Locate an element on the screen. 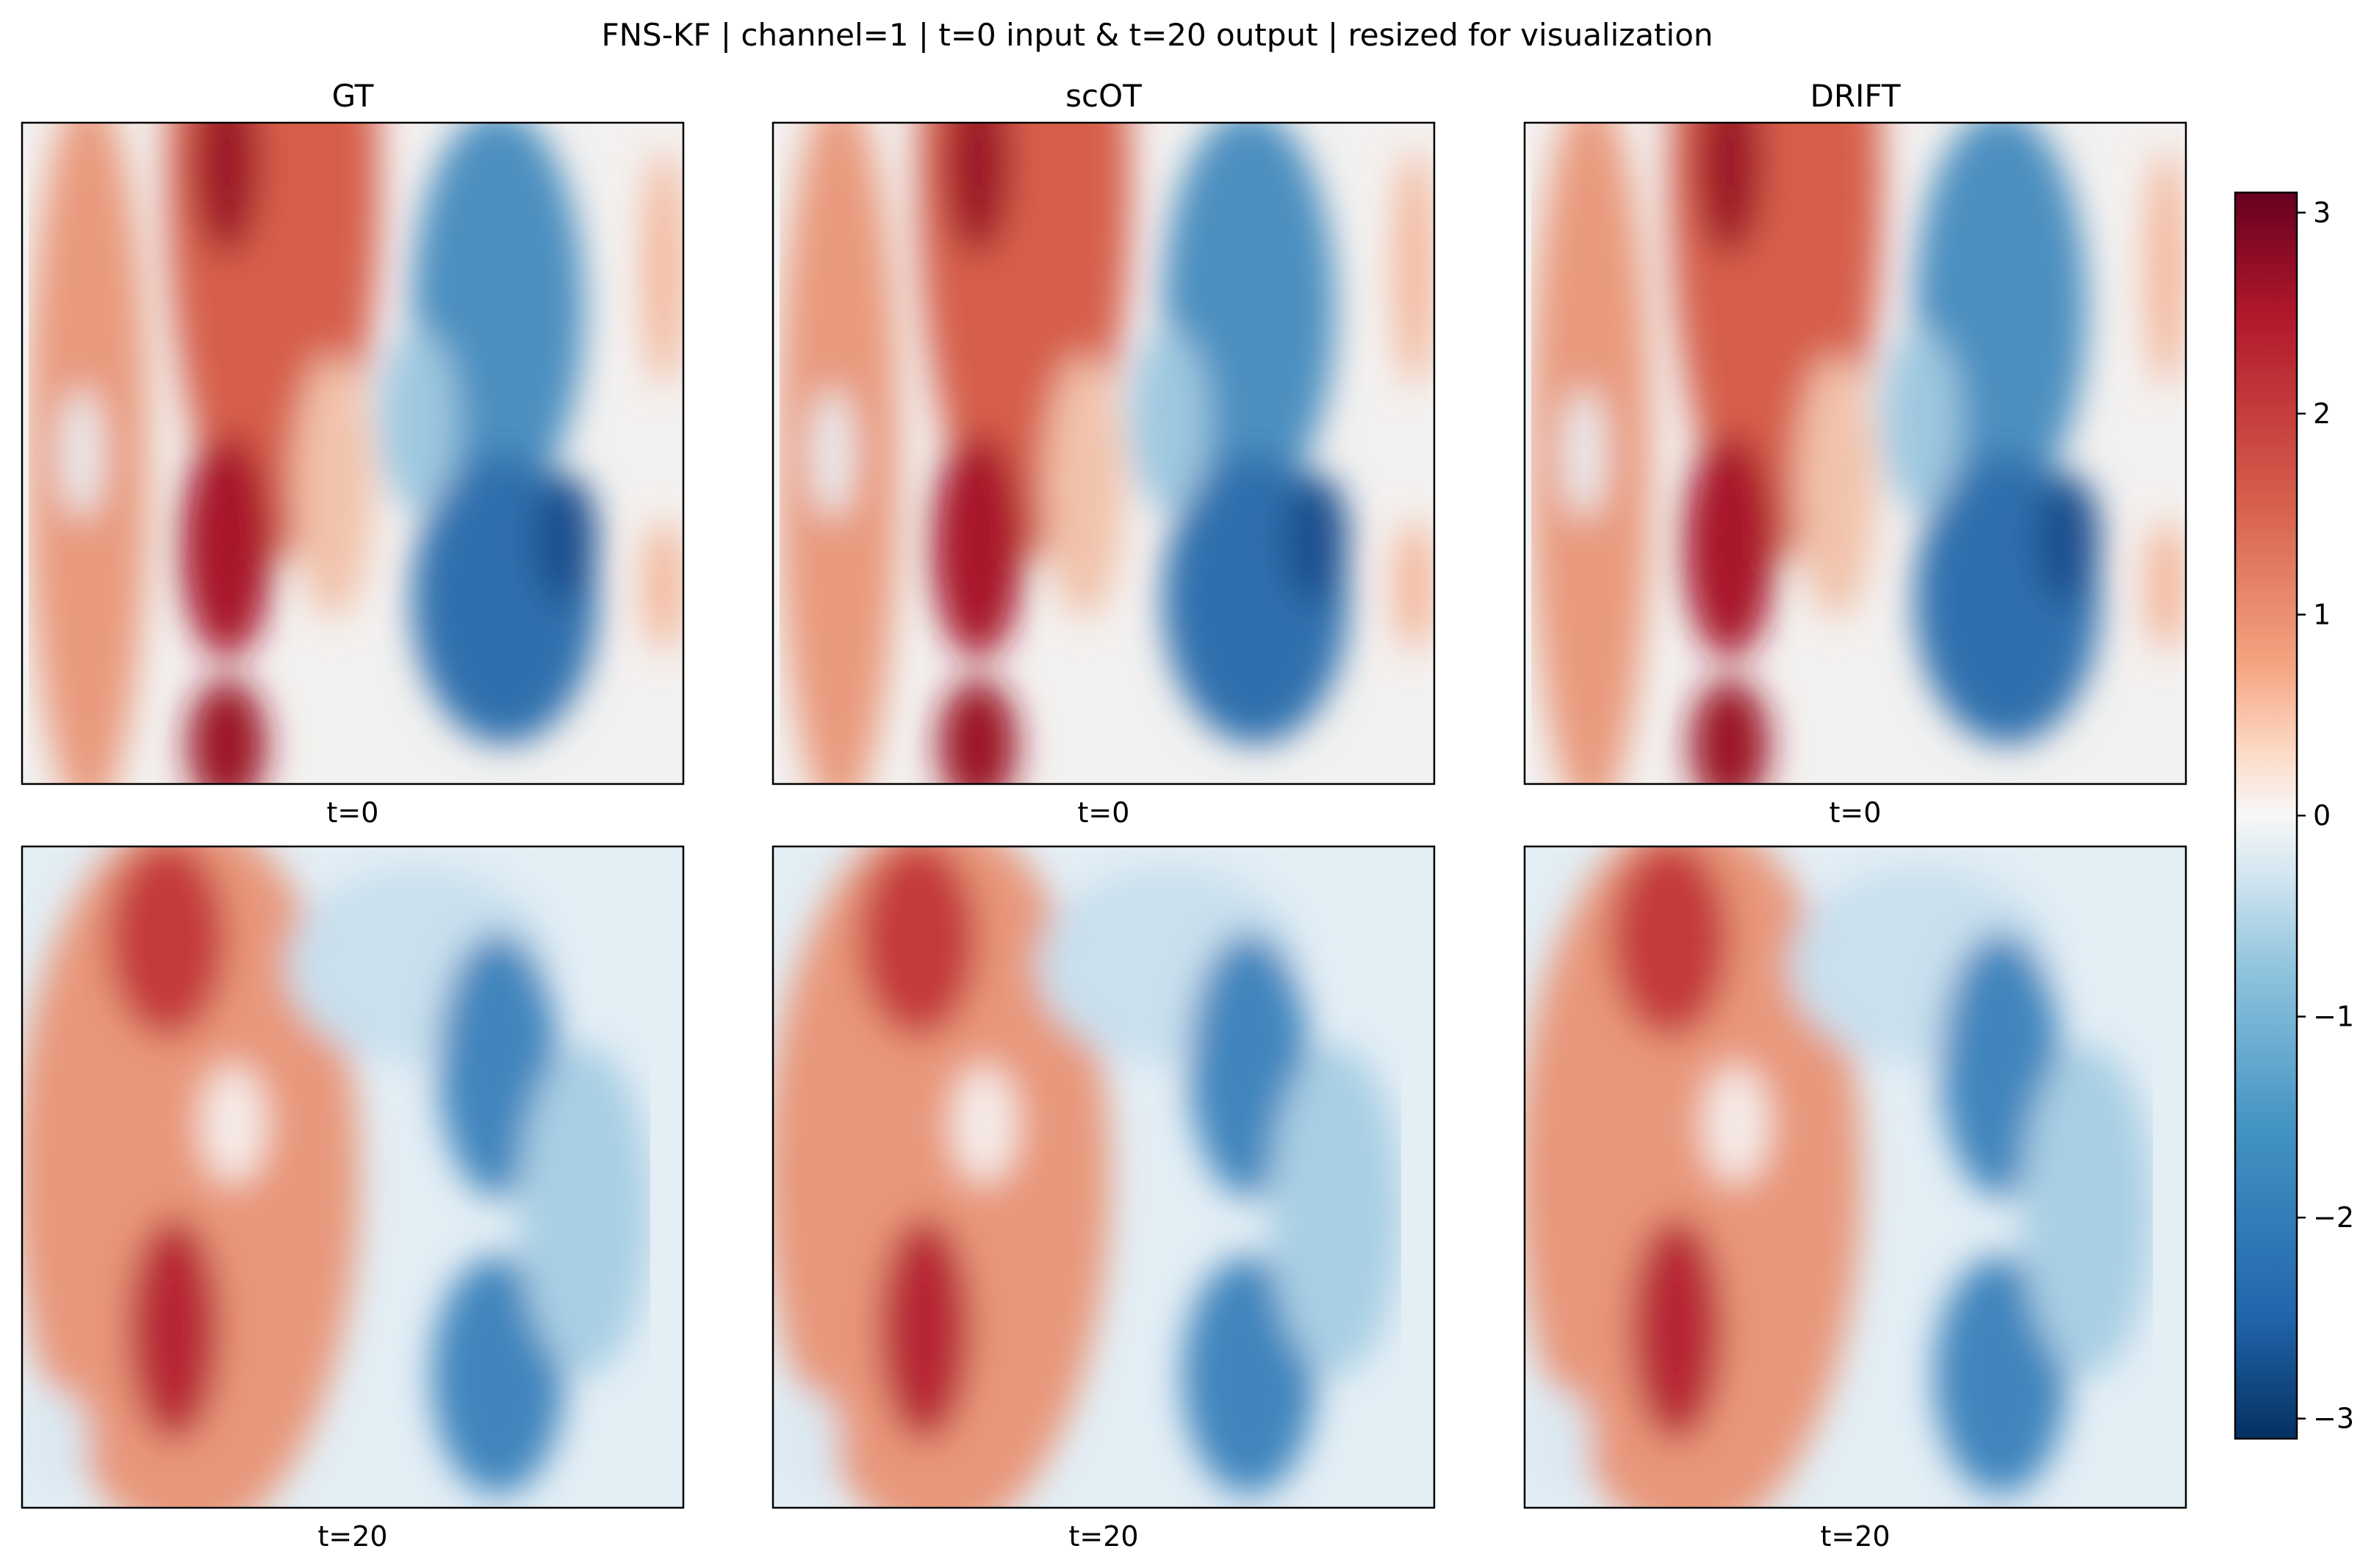  colorbar-ticks: 3 2 1 0 −1 −2 −3 is located at coordinates (2326, 816).